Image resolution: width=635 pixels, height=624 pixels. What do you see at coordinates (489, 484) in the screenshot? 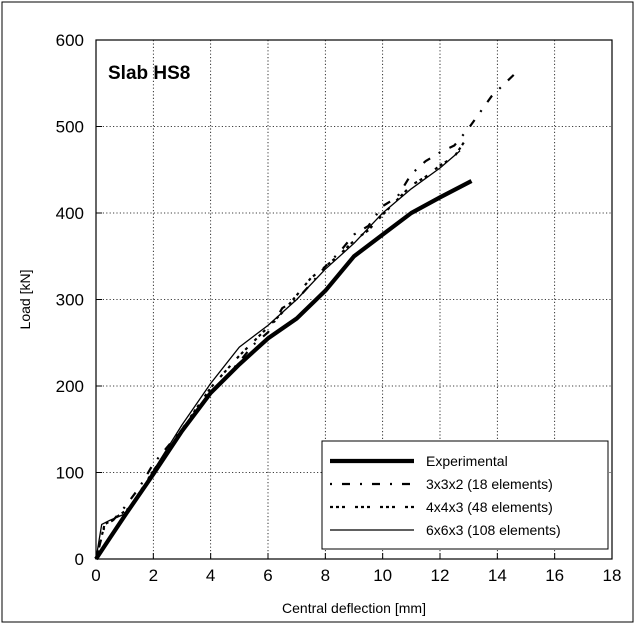
I see `legend-label: 3x3x2 (18 elements)` at bounding box center [489, 484].